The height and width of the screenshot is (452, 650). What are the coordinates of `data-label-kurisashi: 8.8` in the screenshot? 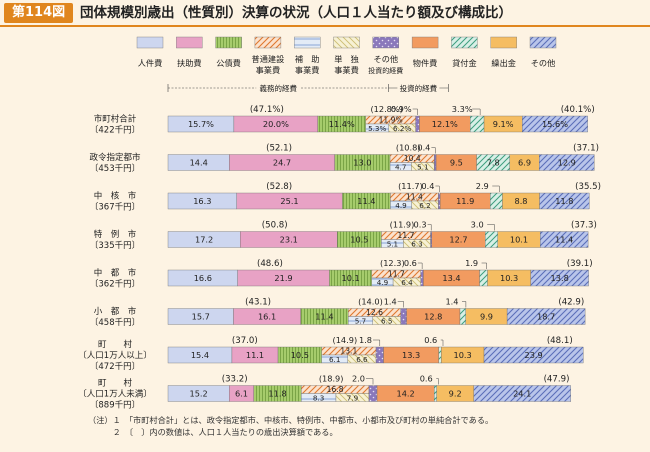 It's located at (520, 201).